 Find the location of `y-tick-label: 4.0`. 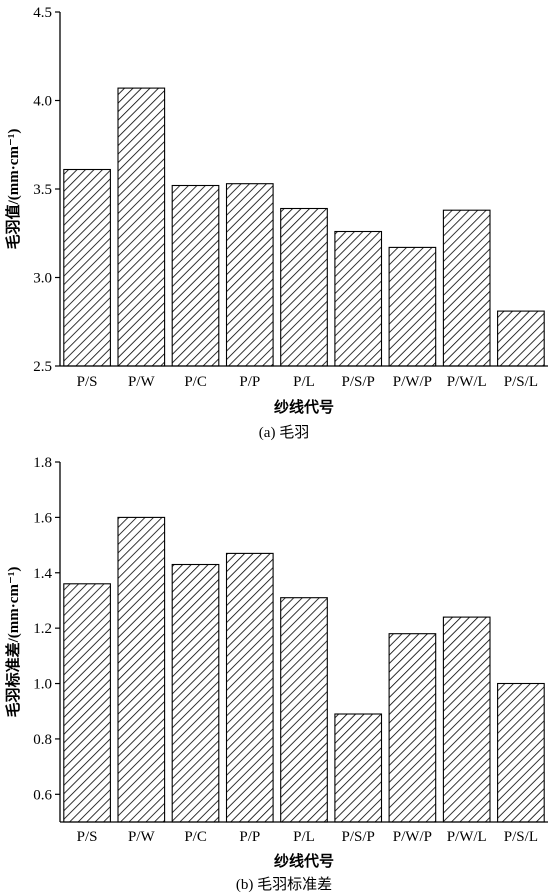

y-tick-label: 4.0 is located at coordinates (42, 102).